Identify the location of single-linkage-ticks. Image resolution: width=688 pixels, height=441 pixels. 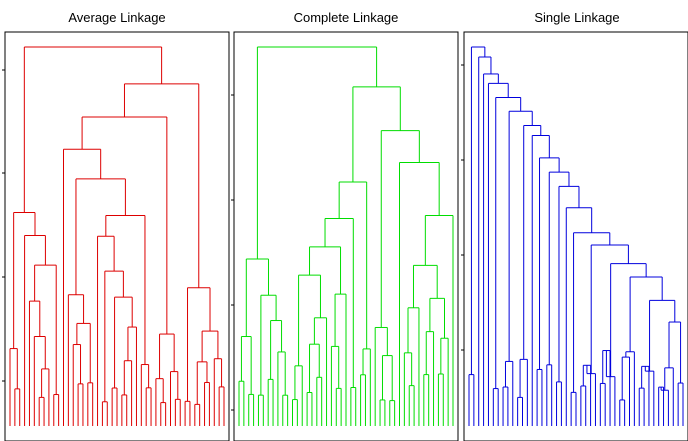
(462, 207).